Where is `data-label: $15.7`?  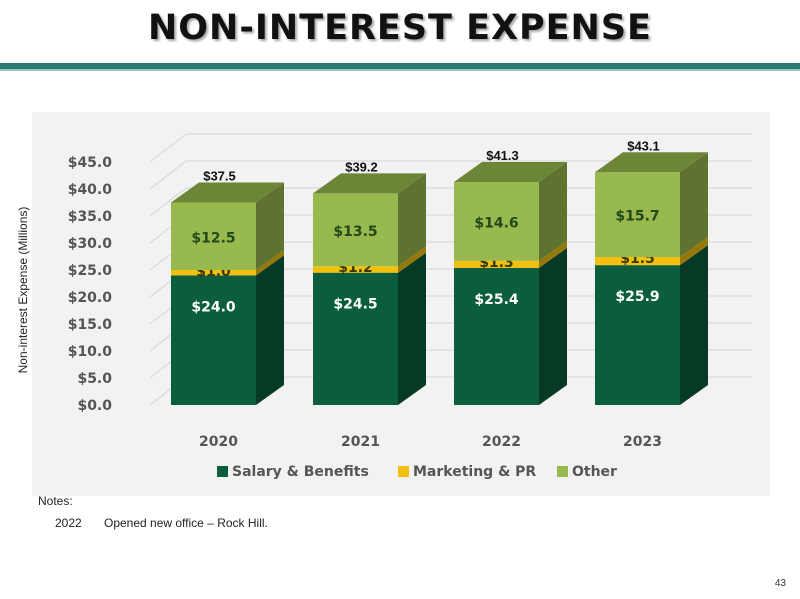
data-label: $15.7 is located at coordinates (637, 217).